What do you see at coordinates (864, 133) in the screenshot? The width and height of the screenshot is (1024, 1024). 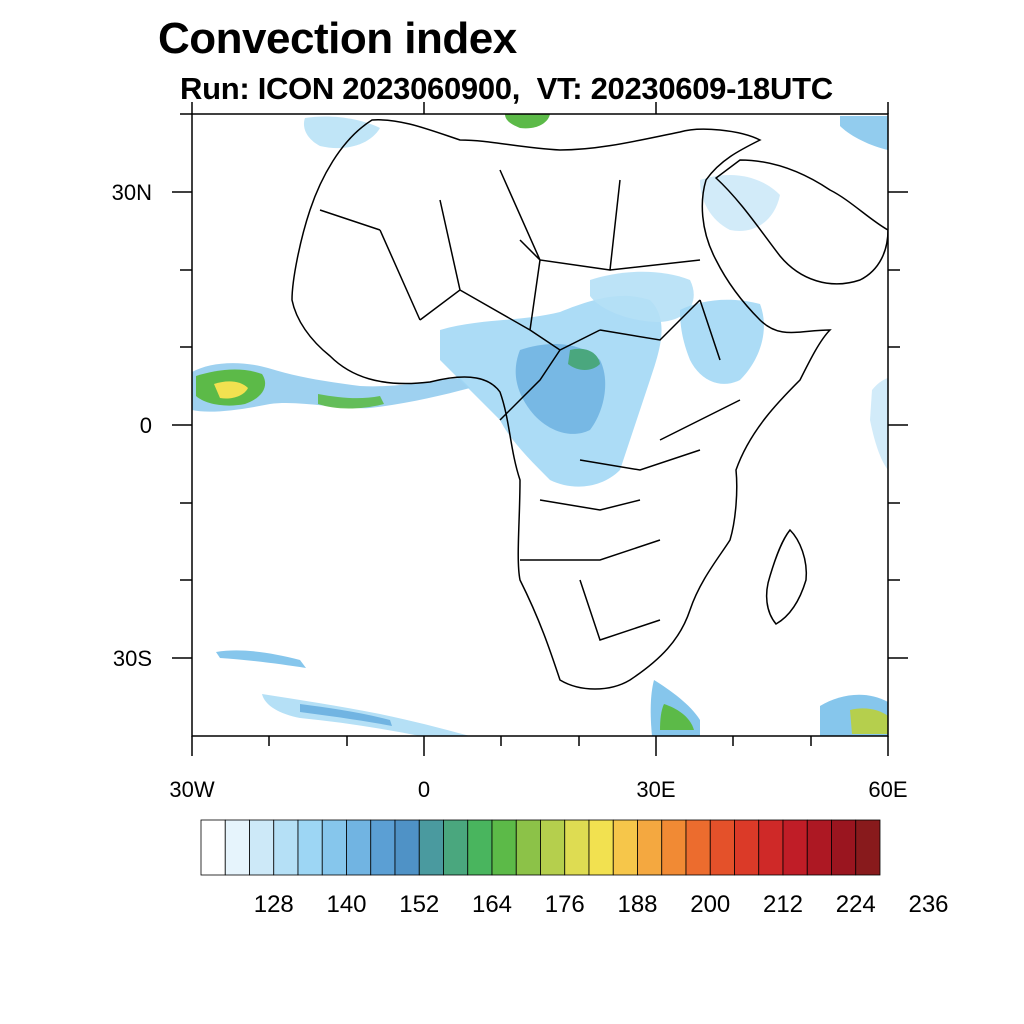 I see `convection-area-caspian` at bounding box center [864, 133].